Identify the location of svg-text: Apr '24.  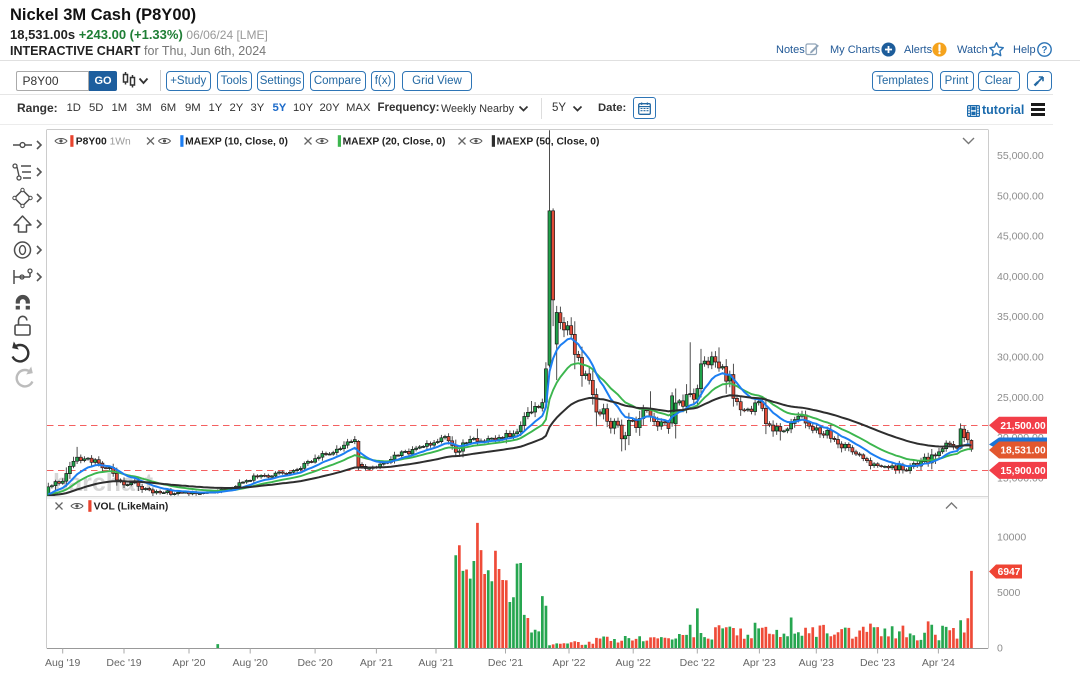
(938, 663).